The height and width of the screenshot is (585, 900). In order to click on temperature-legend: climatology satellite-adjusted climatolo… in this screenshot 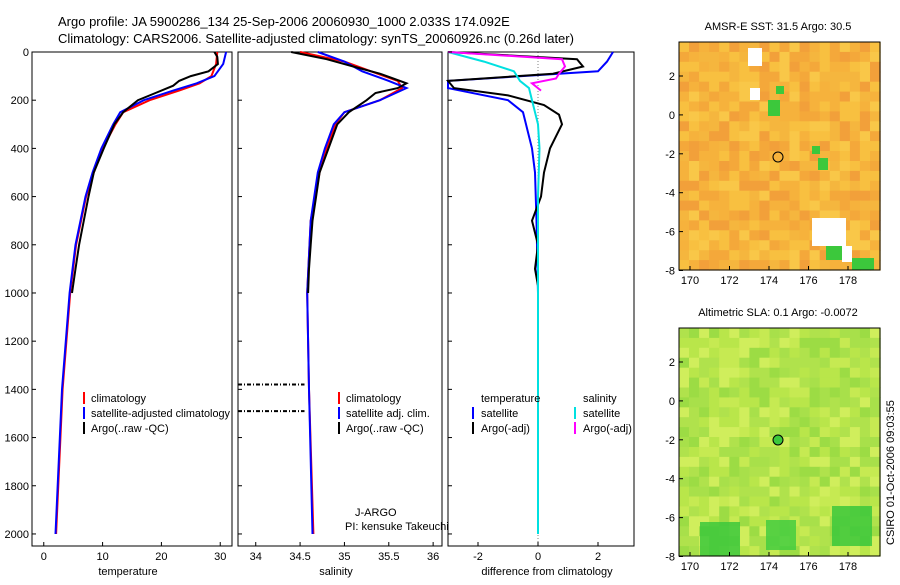, I will do `click(156, 413)`.